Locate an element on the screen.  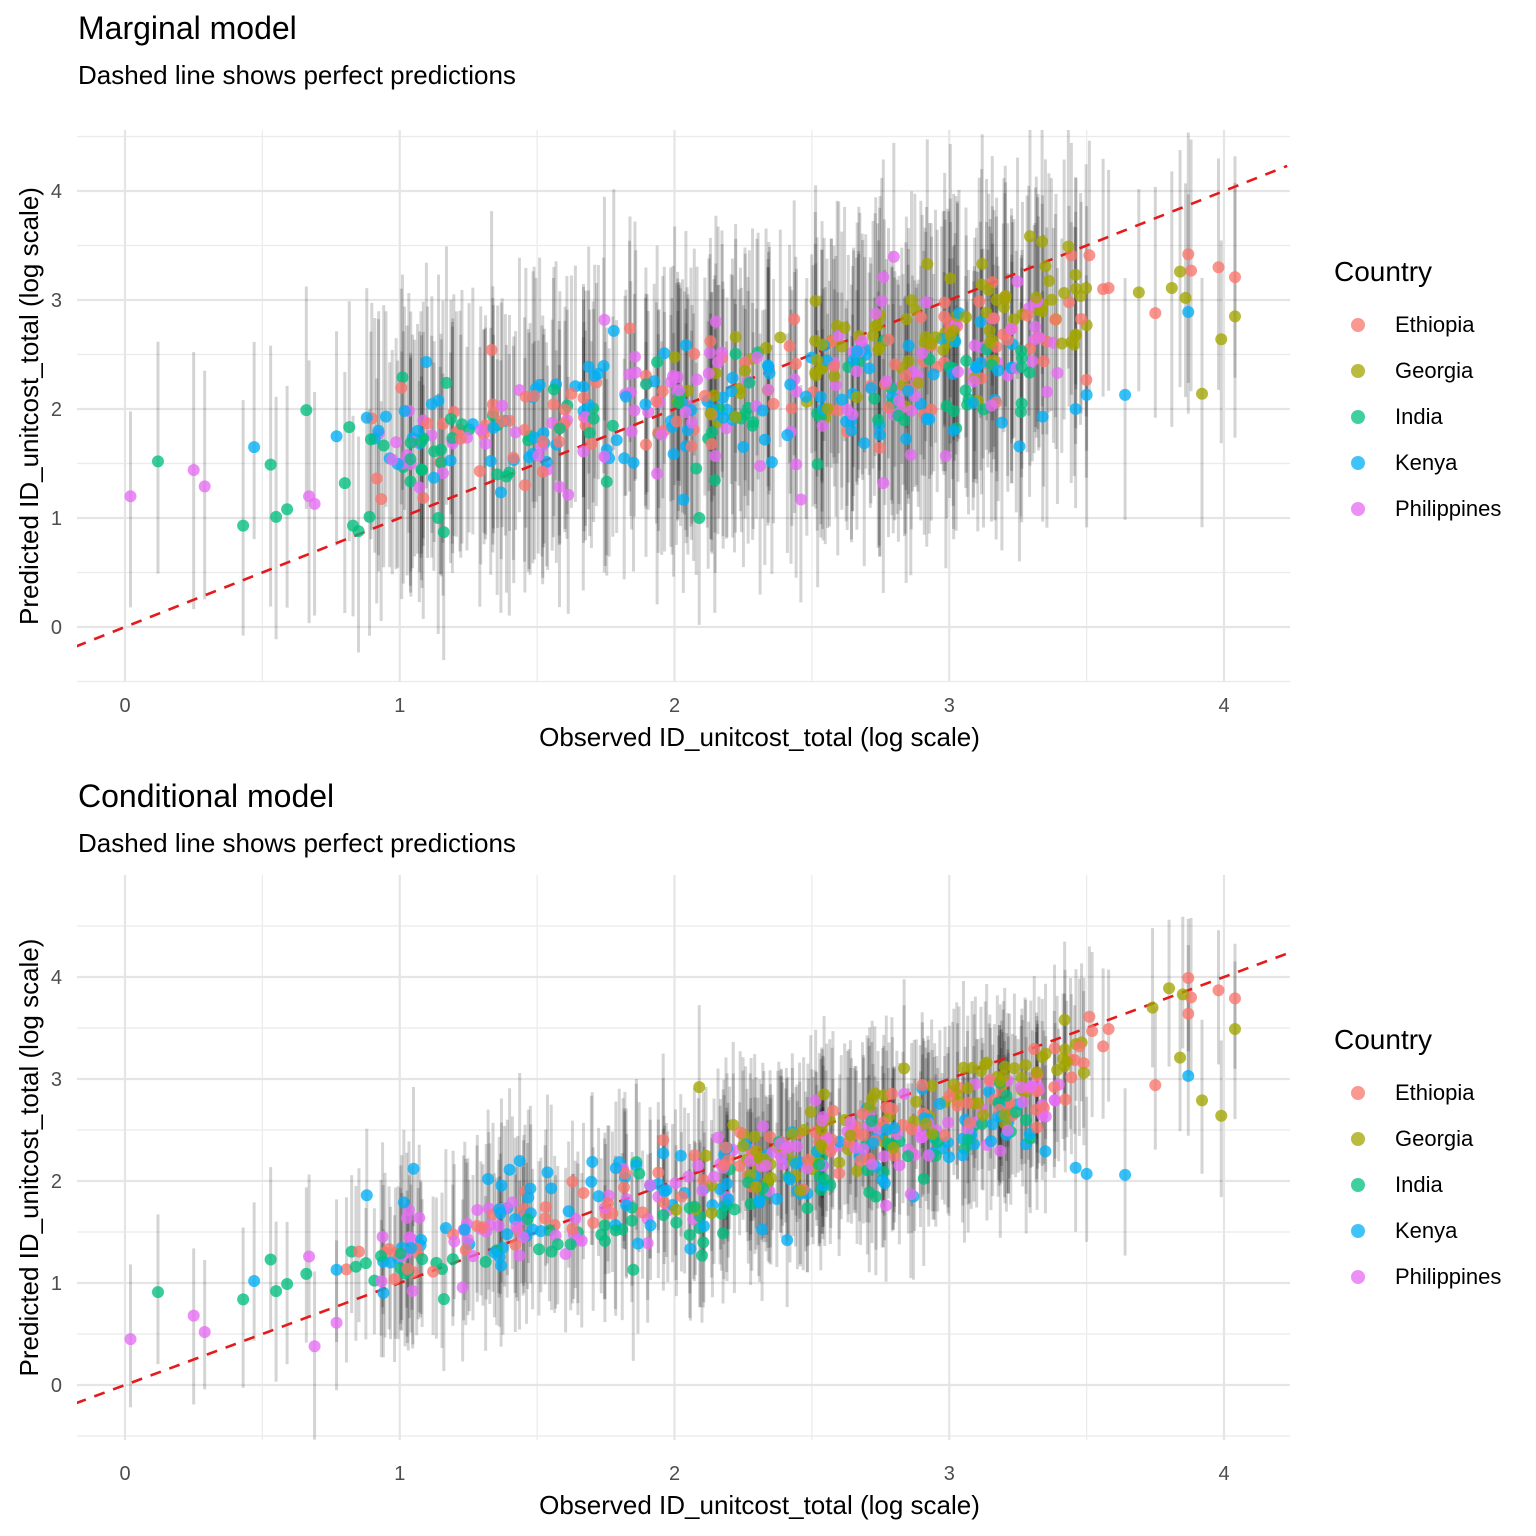
y-axis-title: Predicted ID_unitcost_total (log scale) is located at coordinates (29, 406).